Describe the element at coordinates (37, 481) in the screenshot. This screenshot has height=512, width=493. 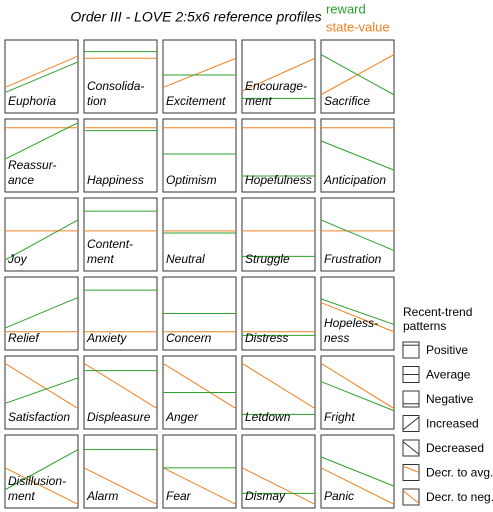
I see `profile-label: Disillusion-` at that location.